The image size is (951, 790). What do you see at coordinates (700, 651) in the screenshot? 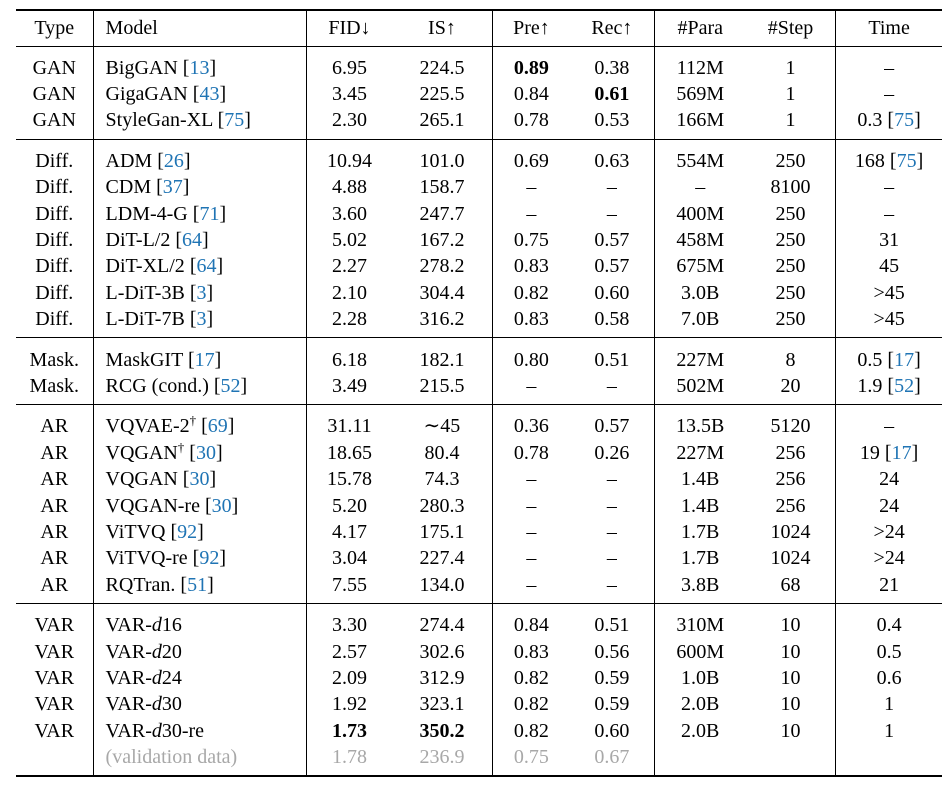
I see `cell-para: 600M` at bounding box center [700, 651].